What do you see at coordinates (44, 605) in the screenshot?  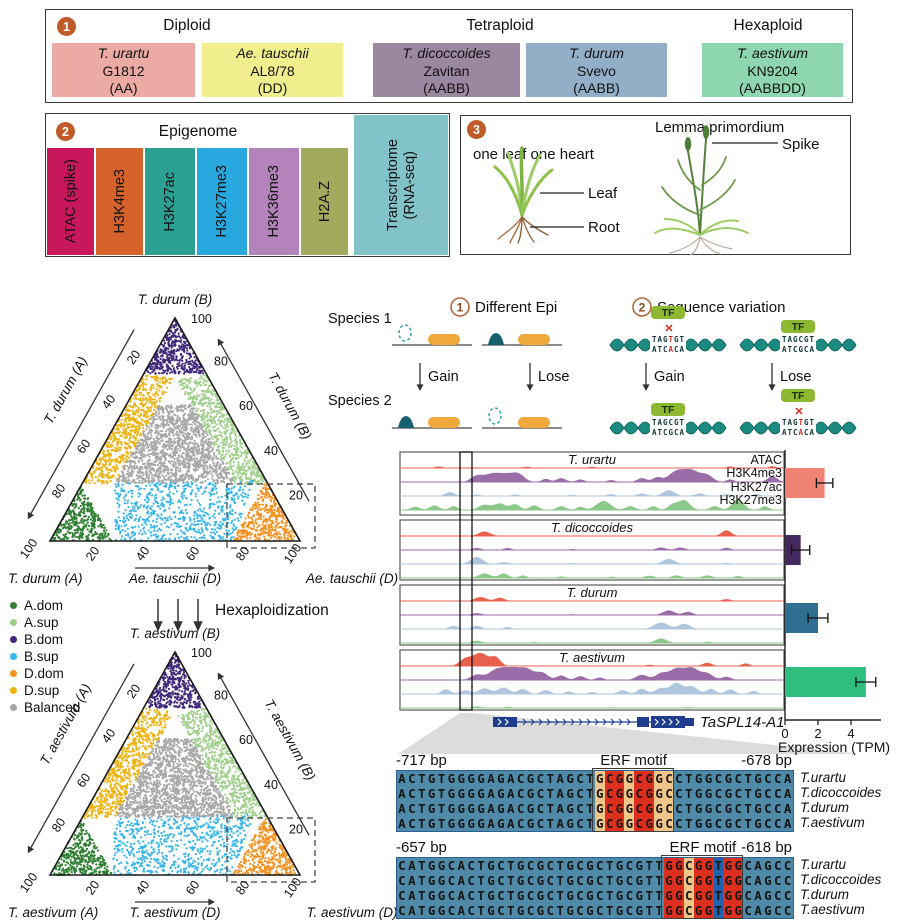 I see `legend-label: A.dom` at bounding box center [44, 605].